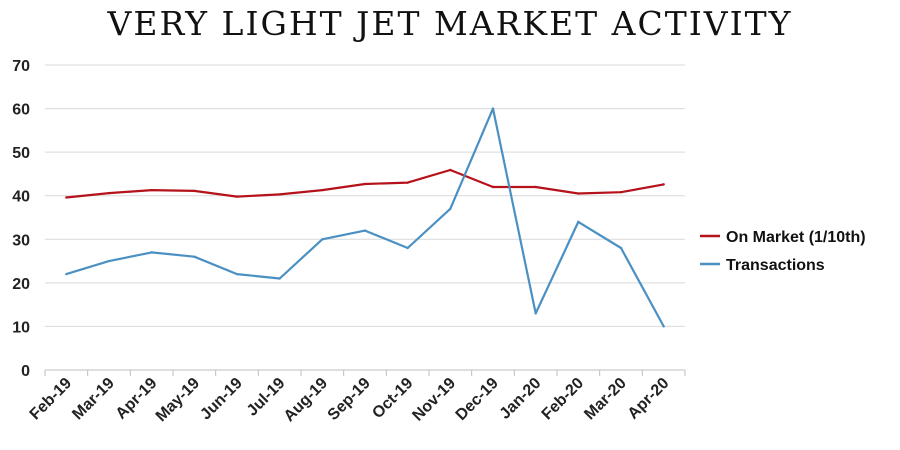 Image resolution: width=900 pixels, height=450 pixels. What do you see at coordinates (434, 400) in the screenshot?
I see `x-tick-label: Nov-19` at bounding box center [434, 400].